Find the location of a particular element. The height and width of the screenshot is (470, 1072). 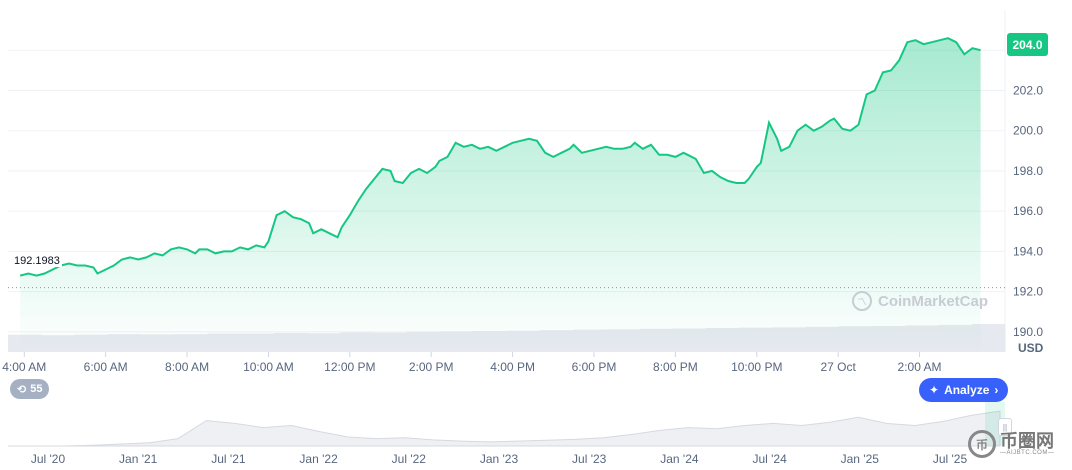

navigator-tick-label: Jan '23 is located at coordinates (499, 459).